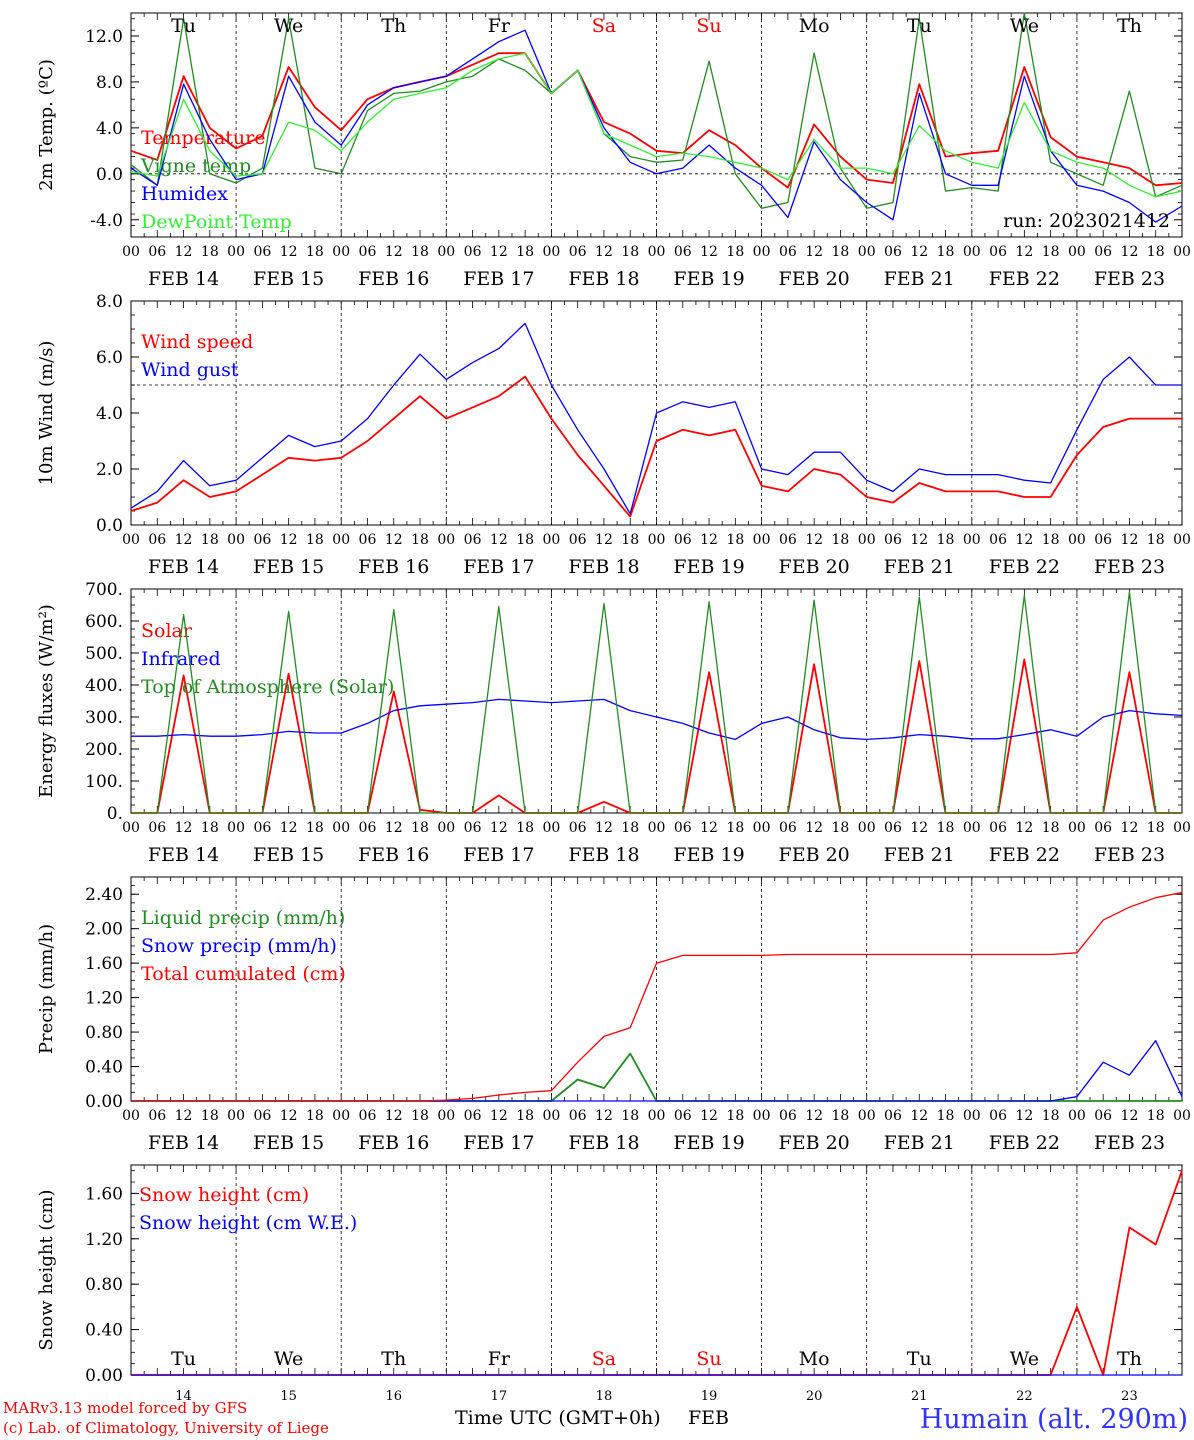 The width and height of the screenshot is (1194, 1440). Describe the element at coordinates (1024, 1359) in the screenshot. I see `weekday-label: We` at that location.